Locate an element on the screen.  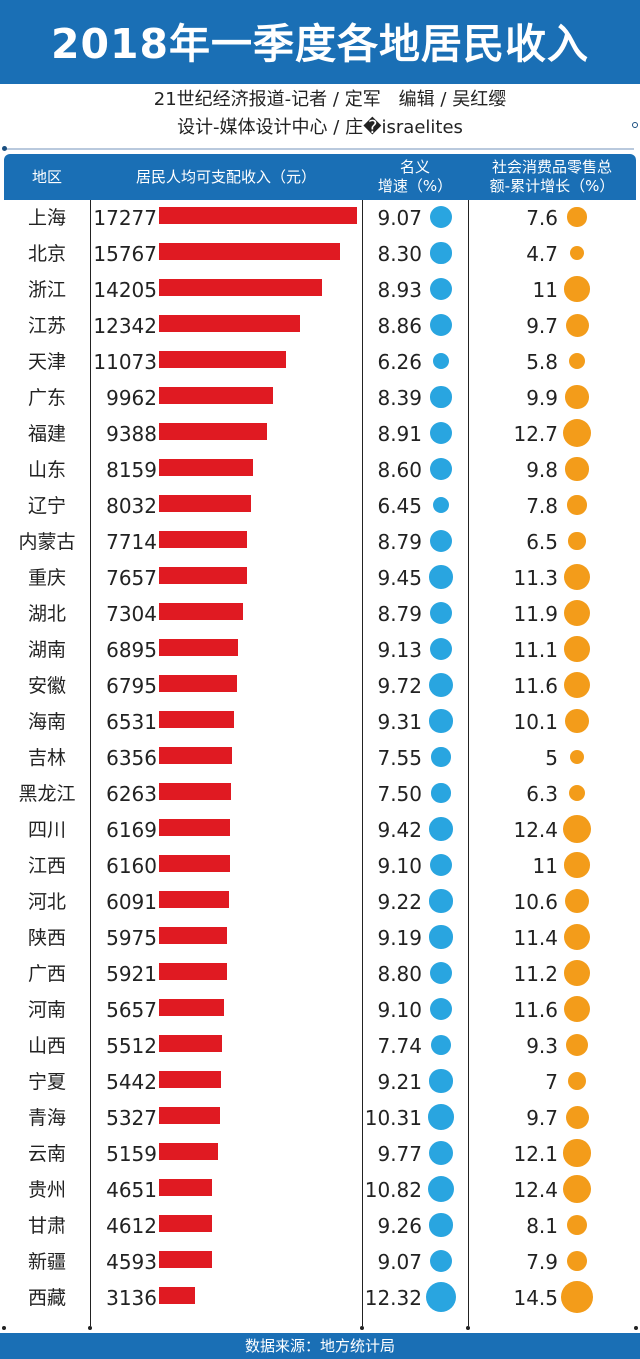
table-row: 江苏 12342 8.86 9.7 is located at coordinates (320, 326).